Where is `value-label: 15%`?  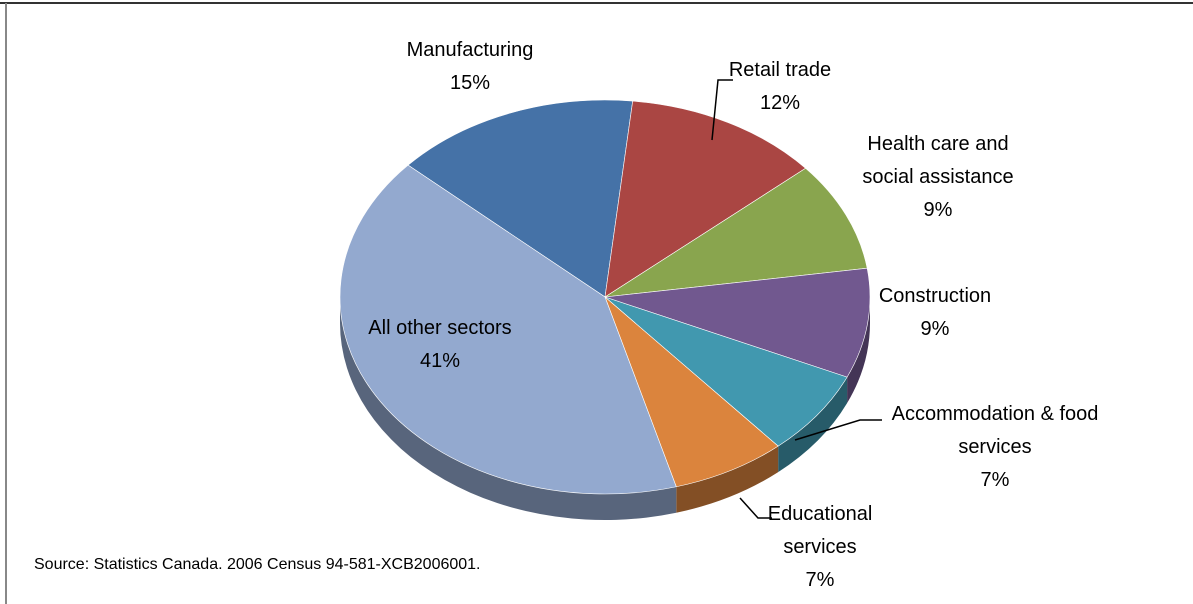 value-label: 15% is located at coordinates (470, 83).